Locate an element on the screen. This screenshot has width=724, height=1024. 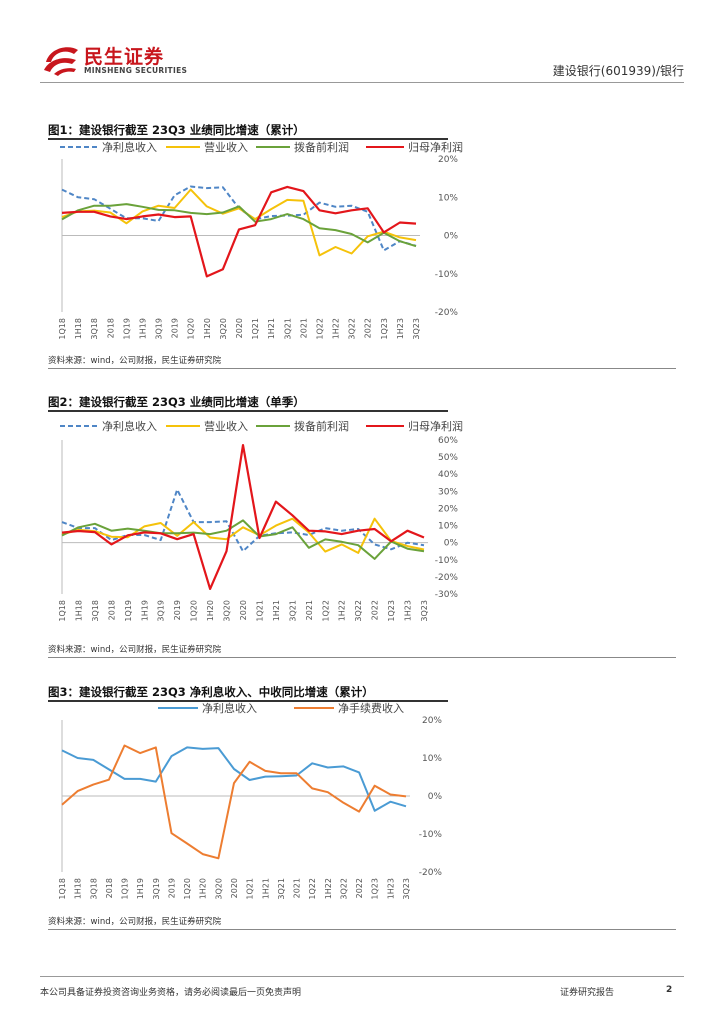
x-tick-label: 1H22 is located at coordinates (328, 888).